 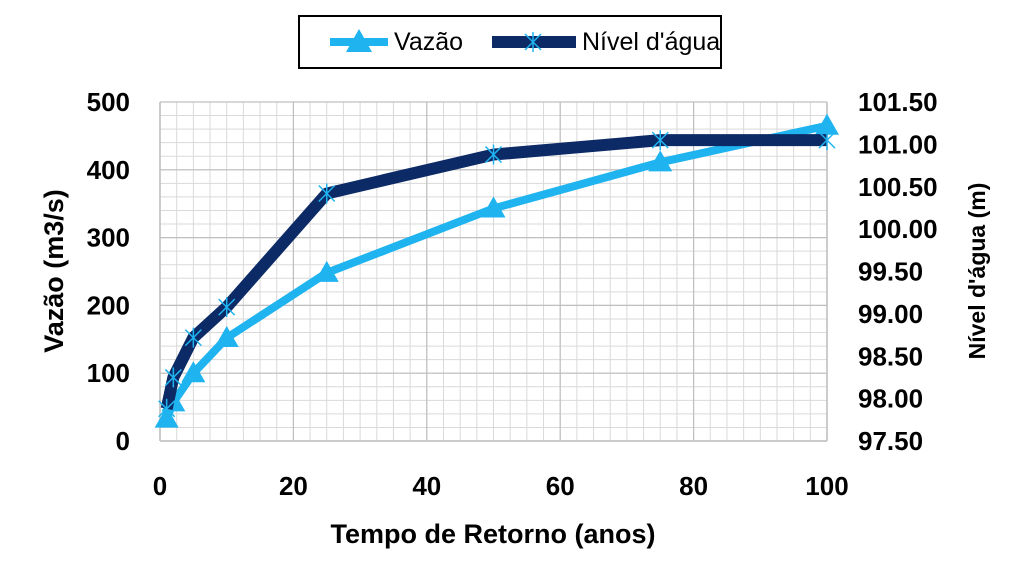 What do you see at coordinates (898, 229) in the screenshot?
I see `y2-tick-label: 100.00` at bounding box center [898, 229].